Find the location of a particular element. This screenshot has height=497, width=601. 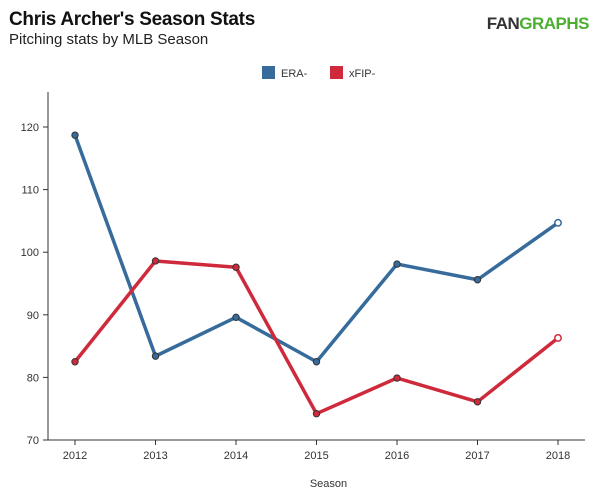

chart-title: Chris Archer's Season Stats is located at coordinates (132, 19).